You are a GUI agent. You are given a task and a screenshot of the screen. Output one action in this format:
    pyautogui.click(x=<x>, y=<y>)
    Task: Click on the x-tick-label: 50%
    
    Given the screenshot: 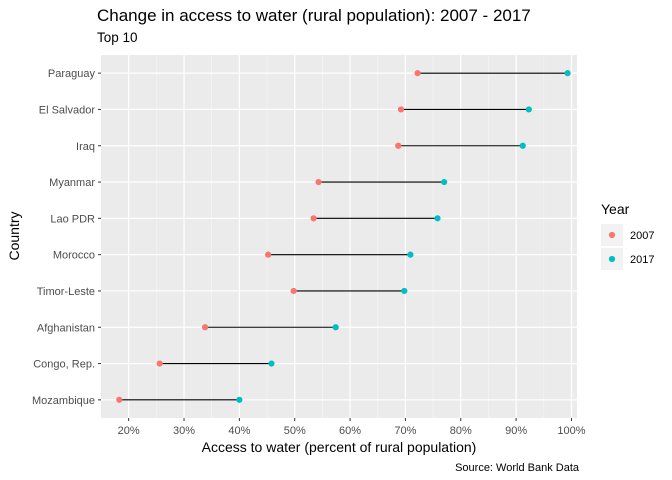 What is the action you would take?
    pyautogui.click(x=295, y=431)
    